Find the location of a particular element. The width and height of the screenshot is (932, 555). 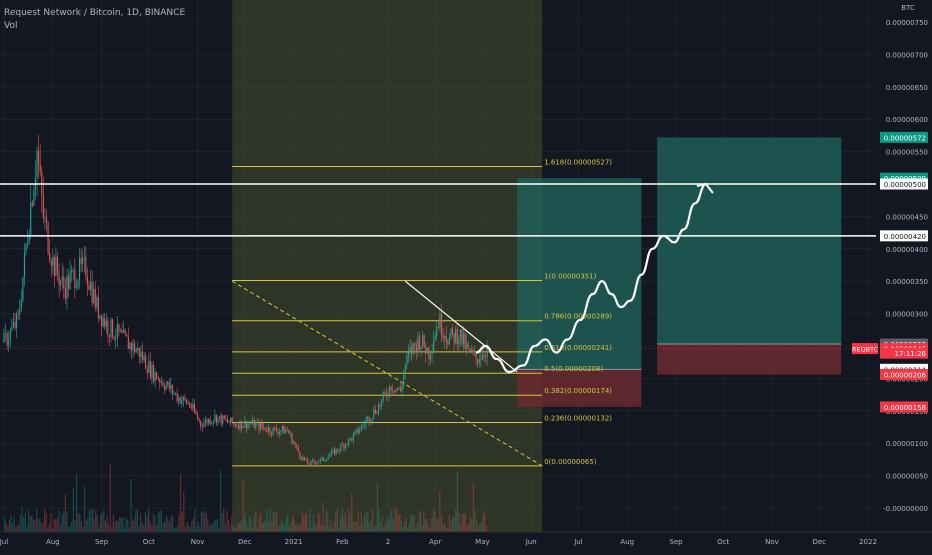

price-tag-label: 0.00000500 is located at coordinates (905, 185).